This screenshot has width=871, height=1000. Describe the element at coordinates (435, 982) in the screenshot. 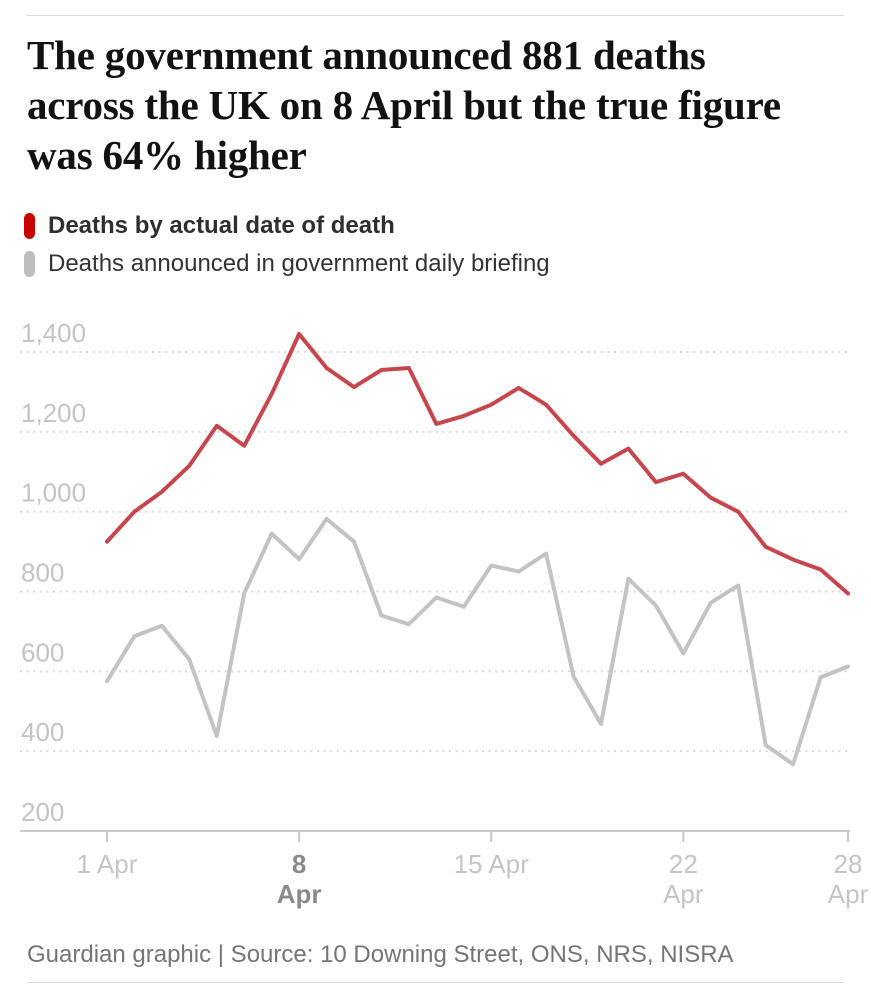

I see `bottom-divider-rule` at that location.